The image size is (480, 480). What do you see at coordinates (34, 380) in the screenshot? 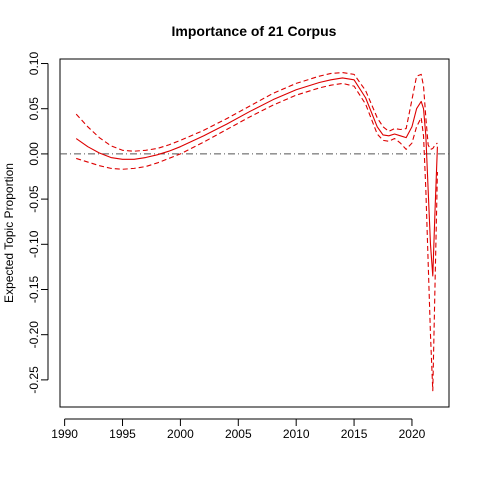
I see `y-tick-label: -0.25` at bounding box center [34, 380].